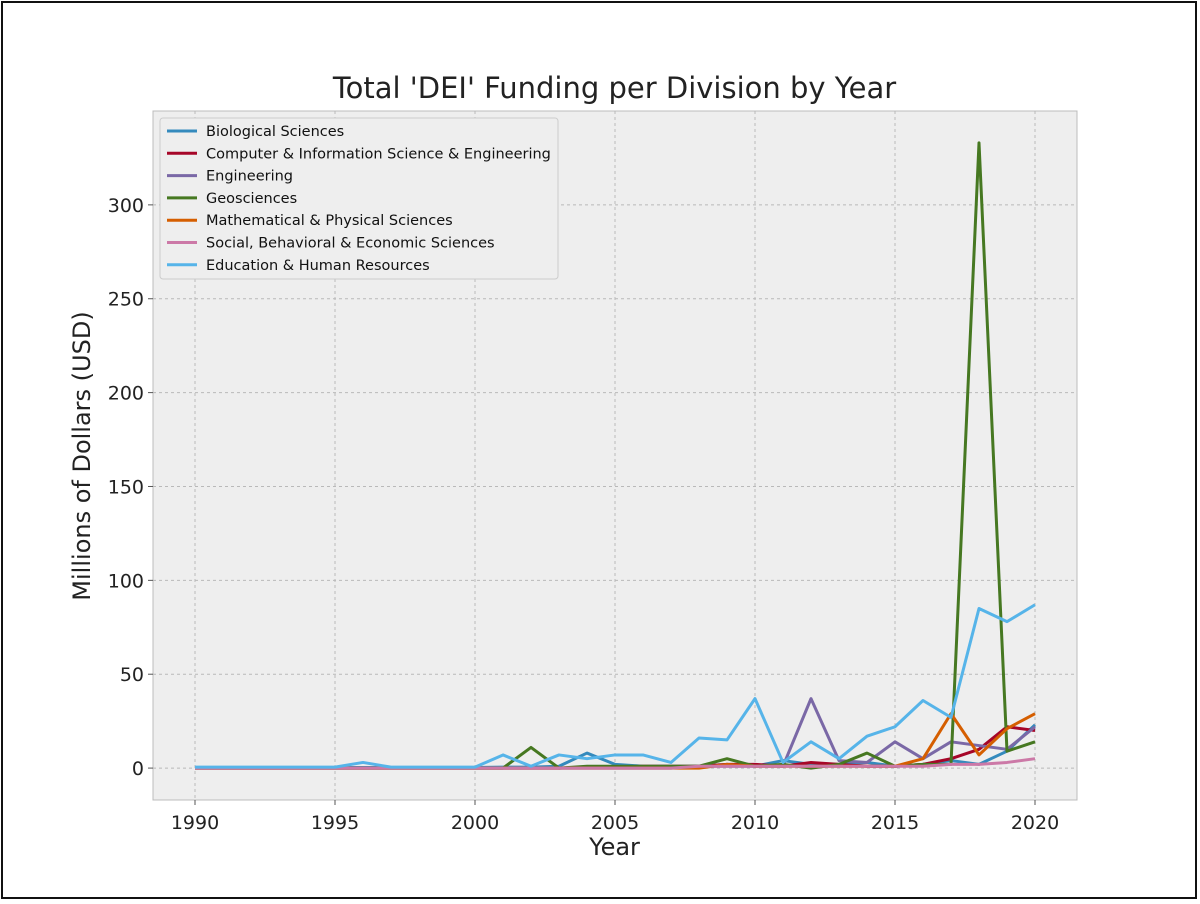 This screenshot has width=1200, height=904. Describe the element at coordinates (132, 675) in the screenshot. I see `y-tick-label: 50` at that location.